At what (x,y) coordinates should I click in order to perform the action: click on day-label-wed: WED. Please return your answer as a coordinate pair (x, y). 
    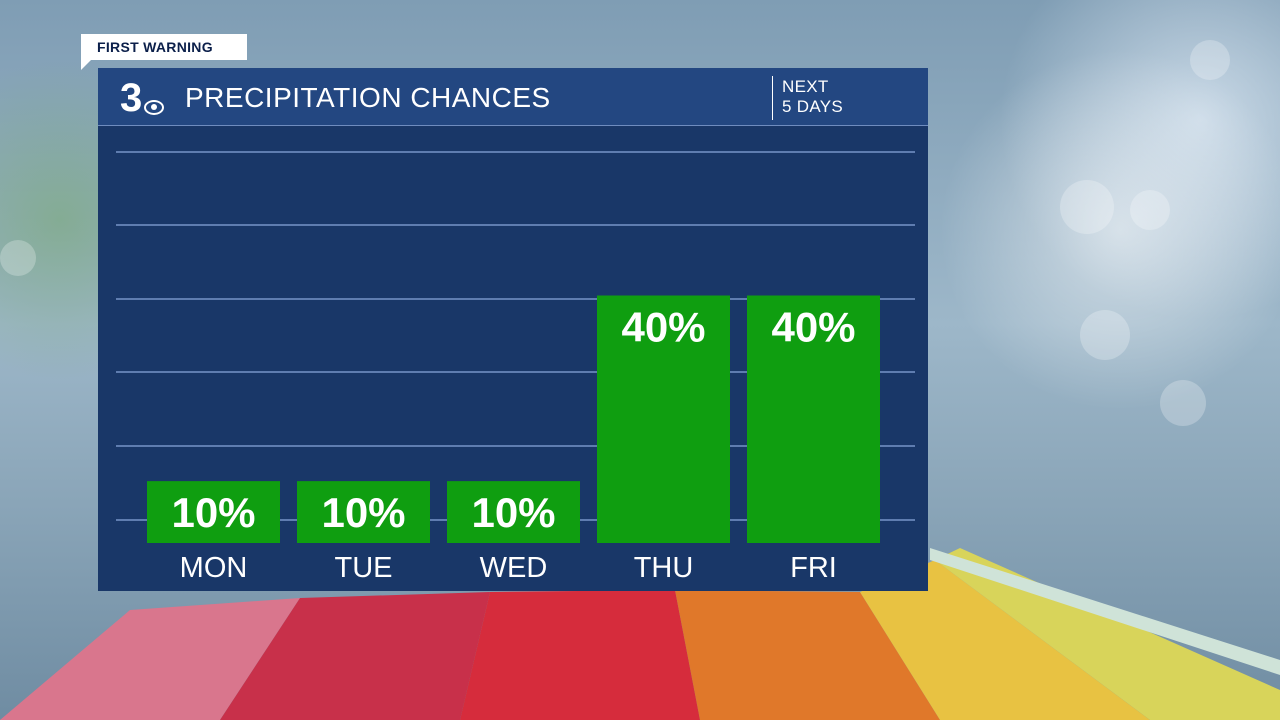
    Looking at the image, I should click on (514, 568).